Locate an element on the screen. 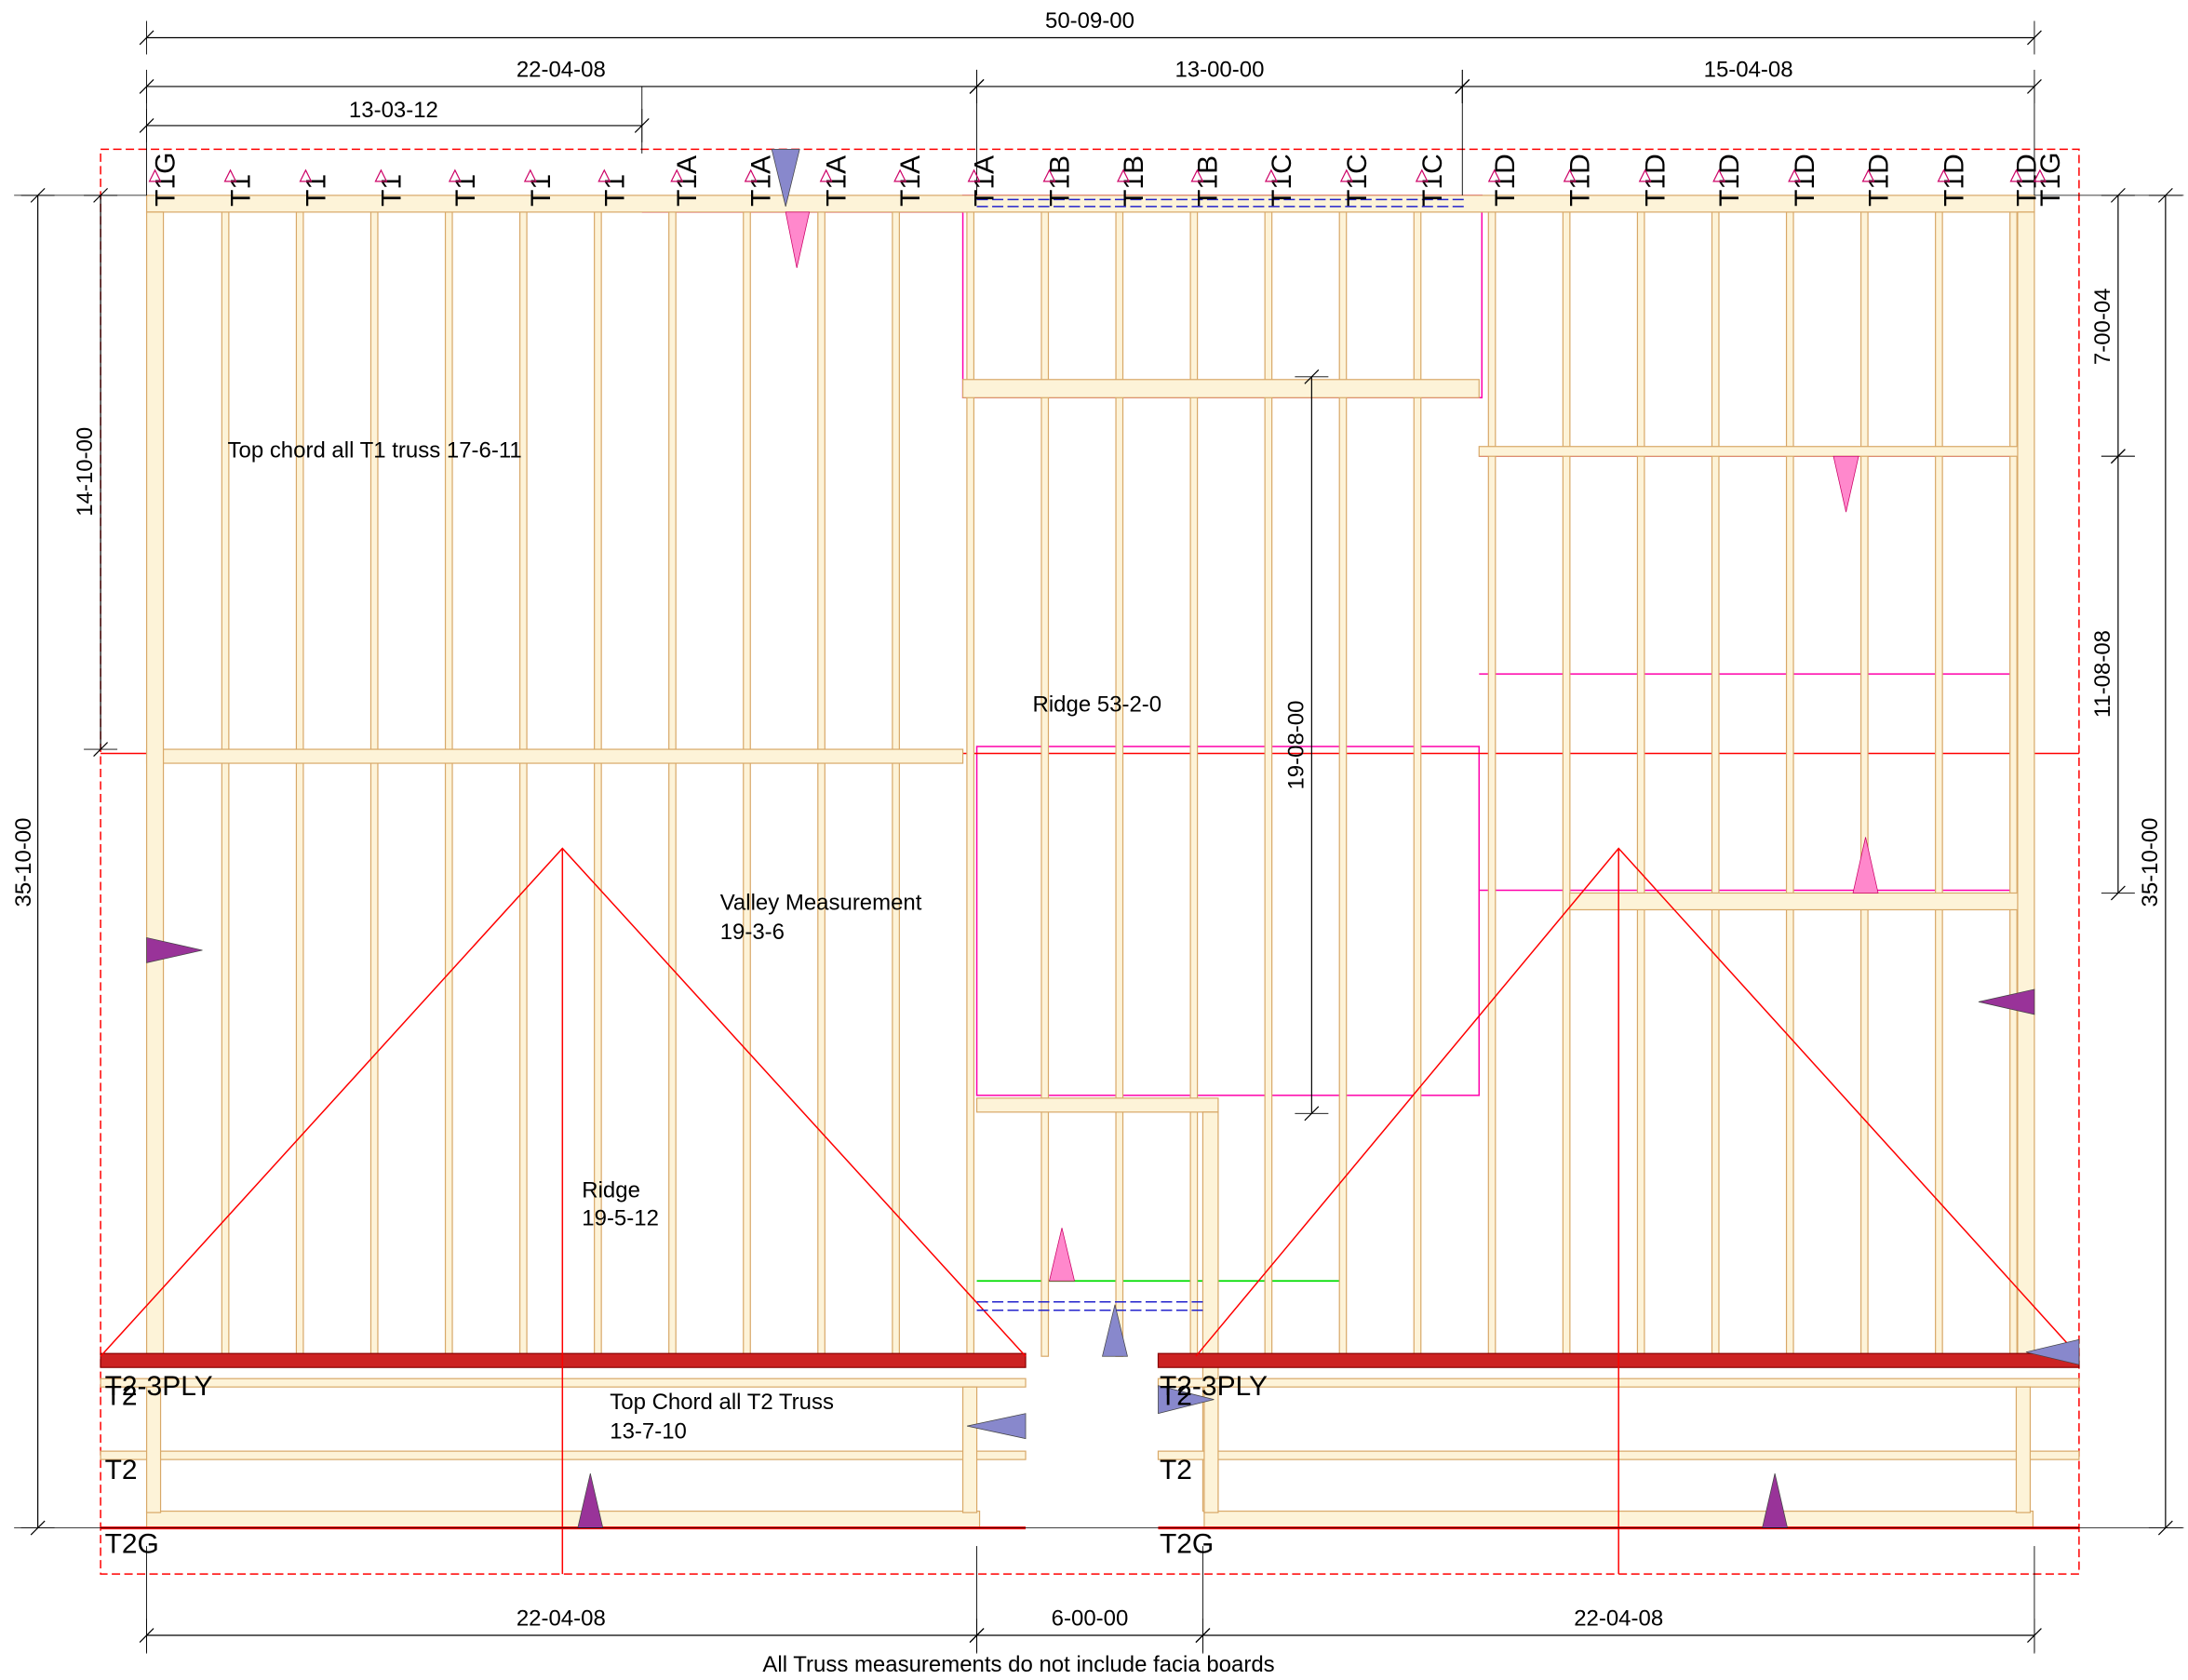 Image resolution: width=2188 pixels, height=1680 pixels. note: Ridge 53-2-0 is located at coordinates (1097, 705).